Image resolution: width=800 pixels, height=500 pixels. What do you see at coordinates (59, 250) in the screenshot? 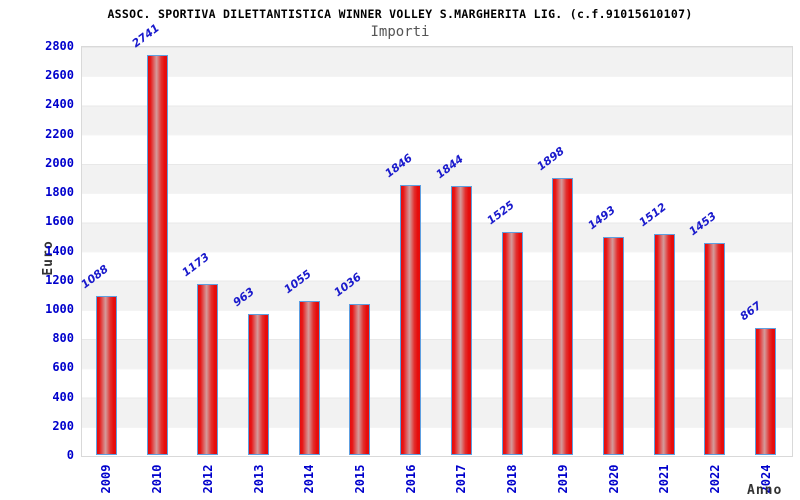
I see `y-tick-label: 1400` at bounding box center [59, 250].